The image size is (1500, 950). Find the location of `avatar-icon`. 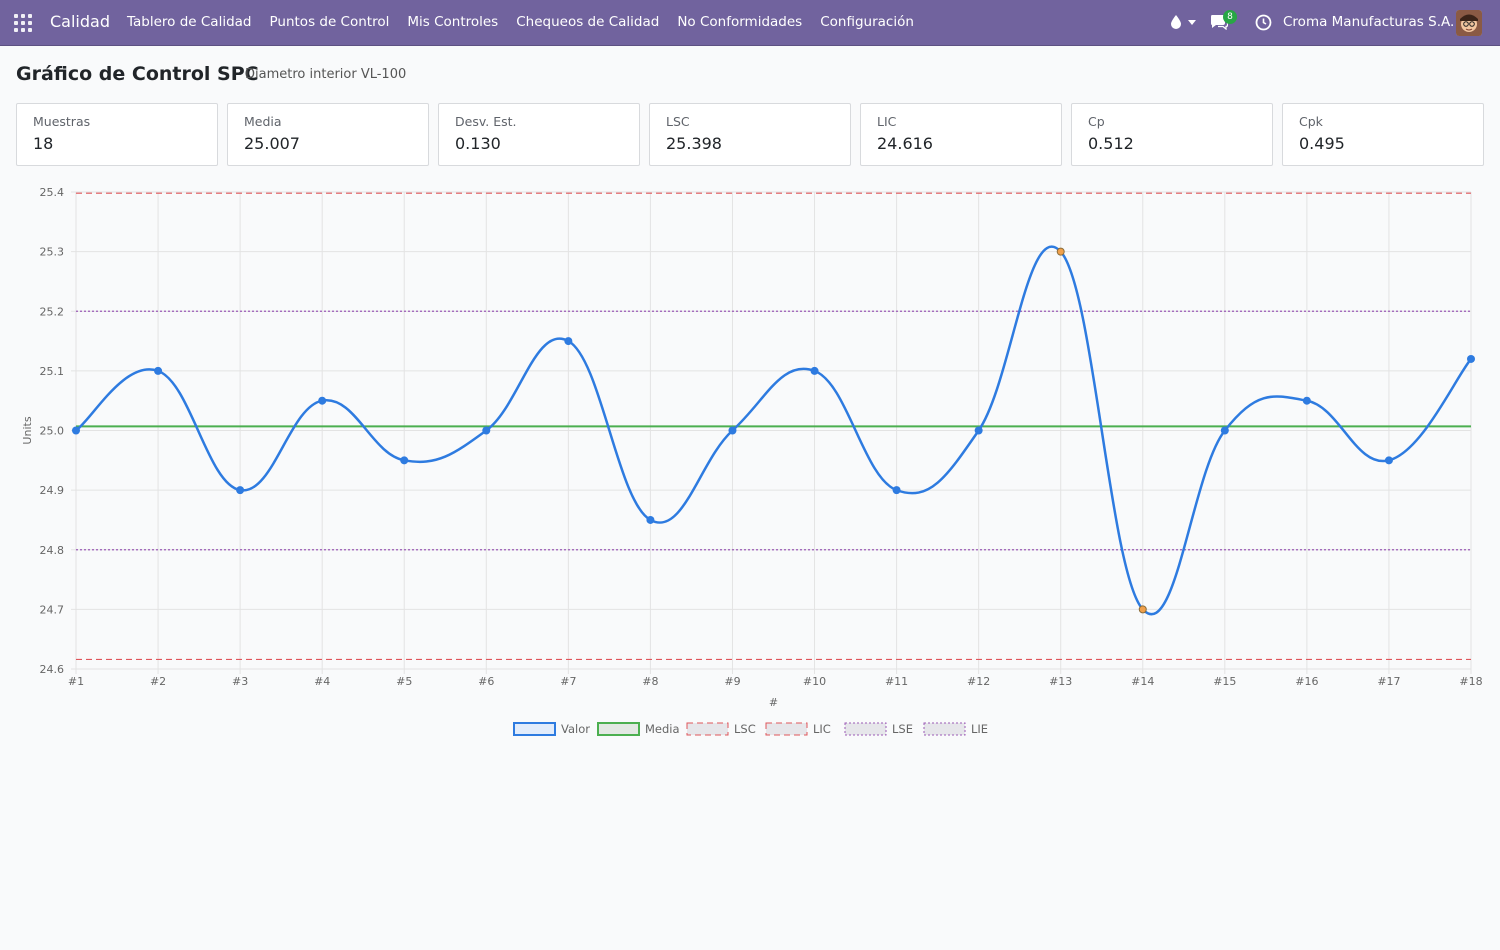

avatar-icon is located at coordinates (1469, 23).